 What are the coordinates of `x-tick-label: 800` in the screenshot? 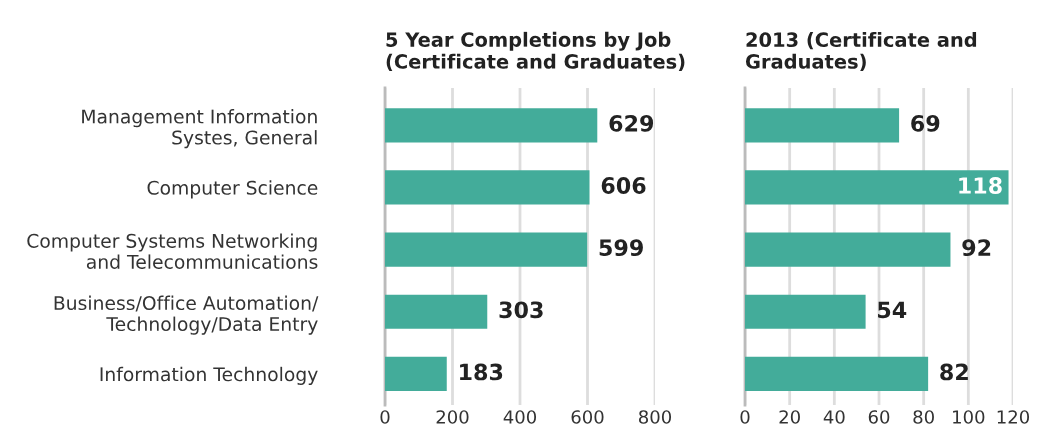 It's located at (655, 417).